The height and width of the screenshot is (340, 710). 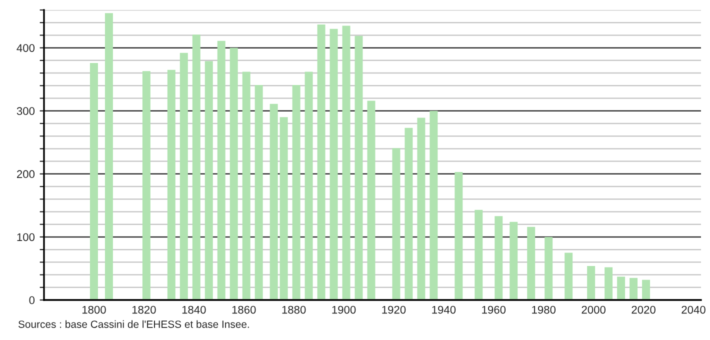 I want to click on x-tick-label: 1940, so click(x=444, y=310).